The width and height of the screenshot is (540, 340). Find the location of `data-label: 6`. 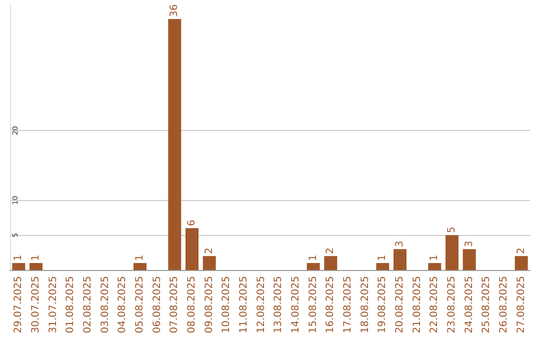

data-label: 6 is located at coordinates (192, 223).